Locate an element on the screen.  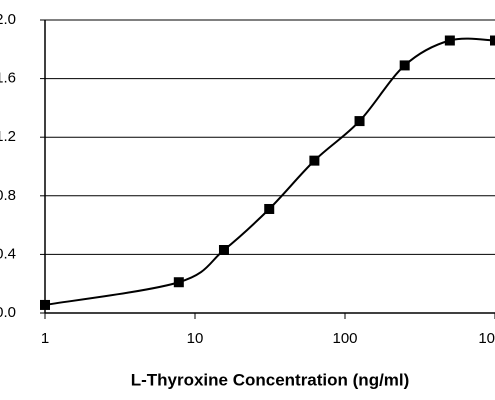
y-tick-label: 1.2 is located at coordinates (8, 136).